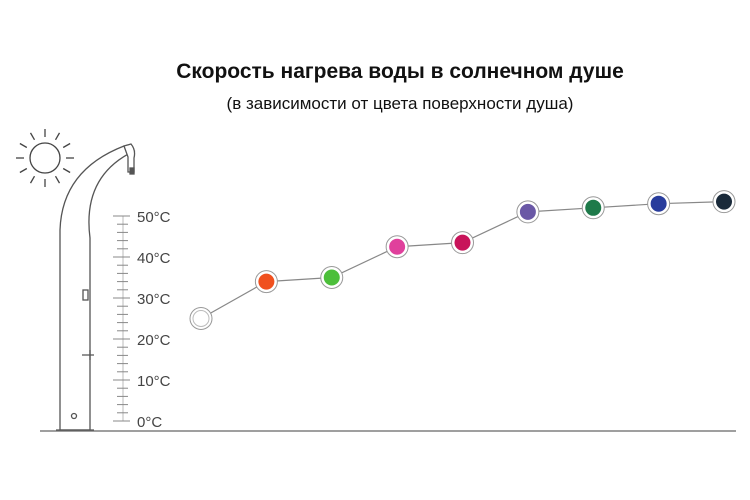  Describe the element at coordinates (154, 258) in the screenshot. I see `y-tick-label: 40°C` at that location.